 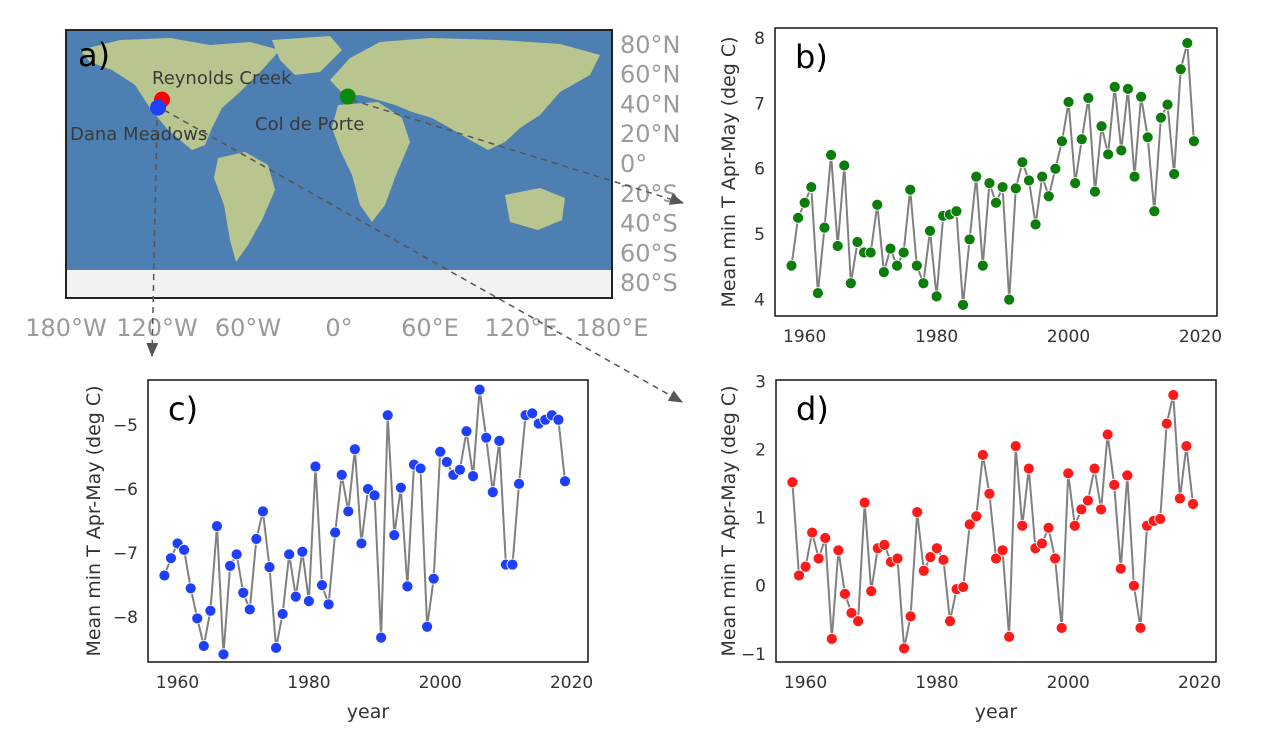 I want to click on plot-frame, so click(x=368, y=521).